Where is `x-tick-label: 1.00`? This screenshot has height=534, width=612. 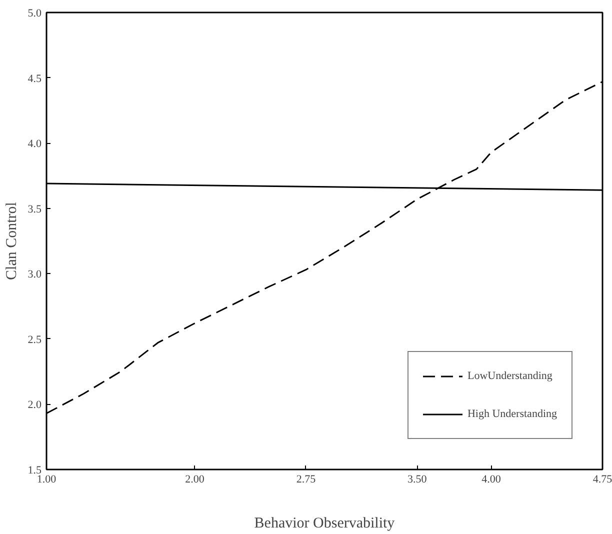 x-tick-label: 1.00 is located at coordinates (46, 480).